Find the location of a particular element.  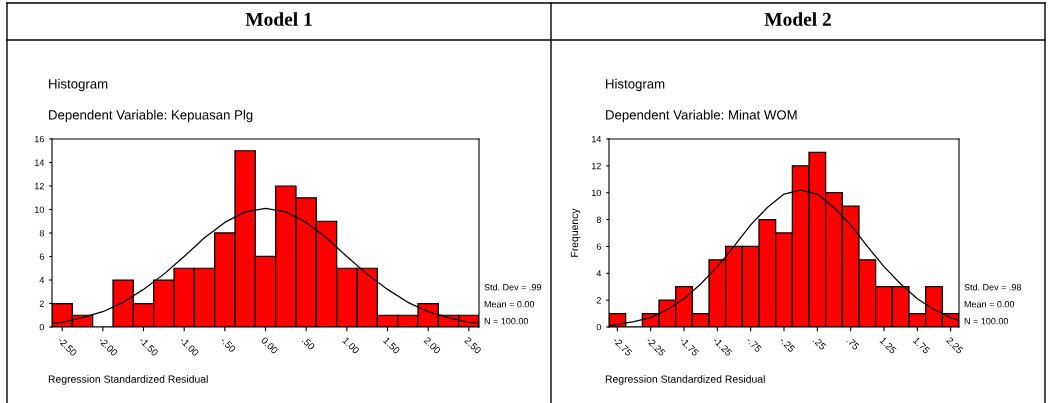

text: Std. Dev = .98 is located at coordinates (993, 287).